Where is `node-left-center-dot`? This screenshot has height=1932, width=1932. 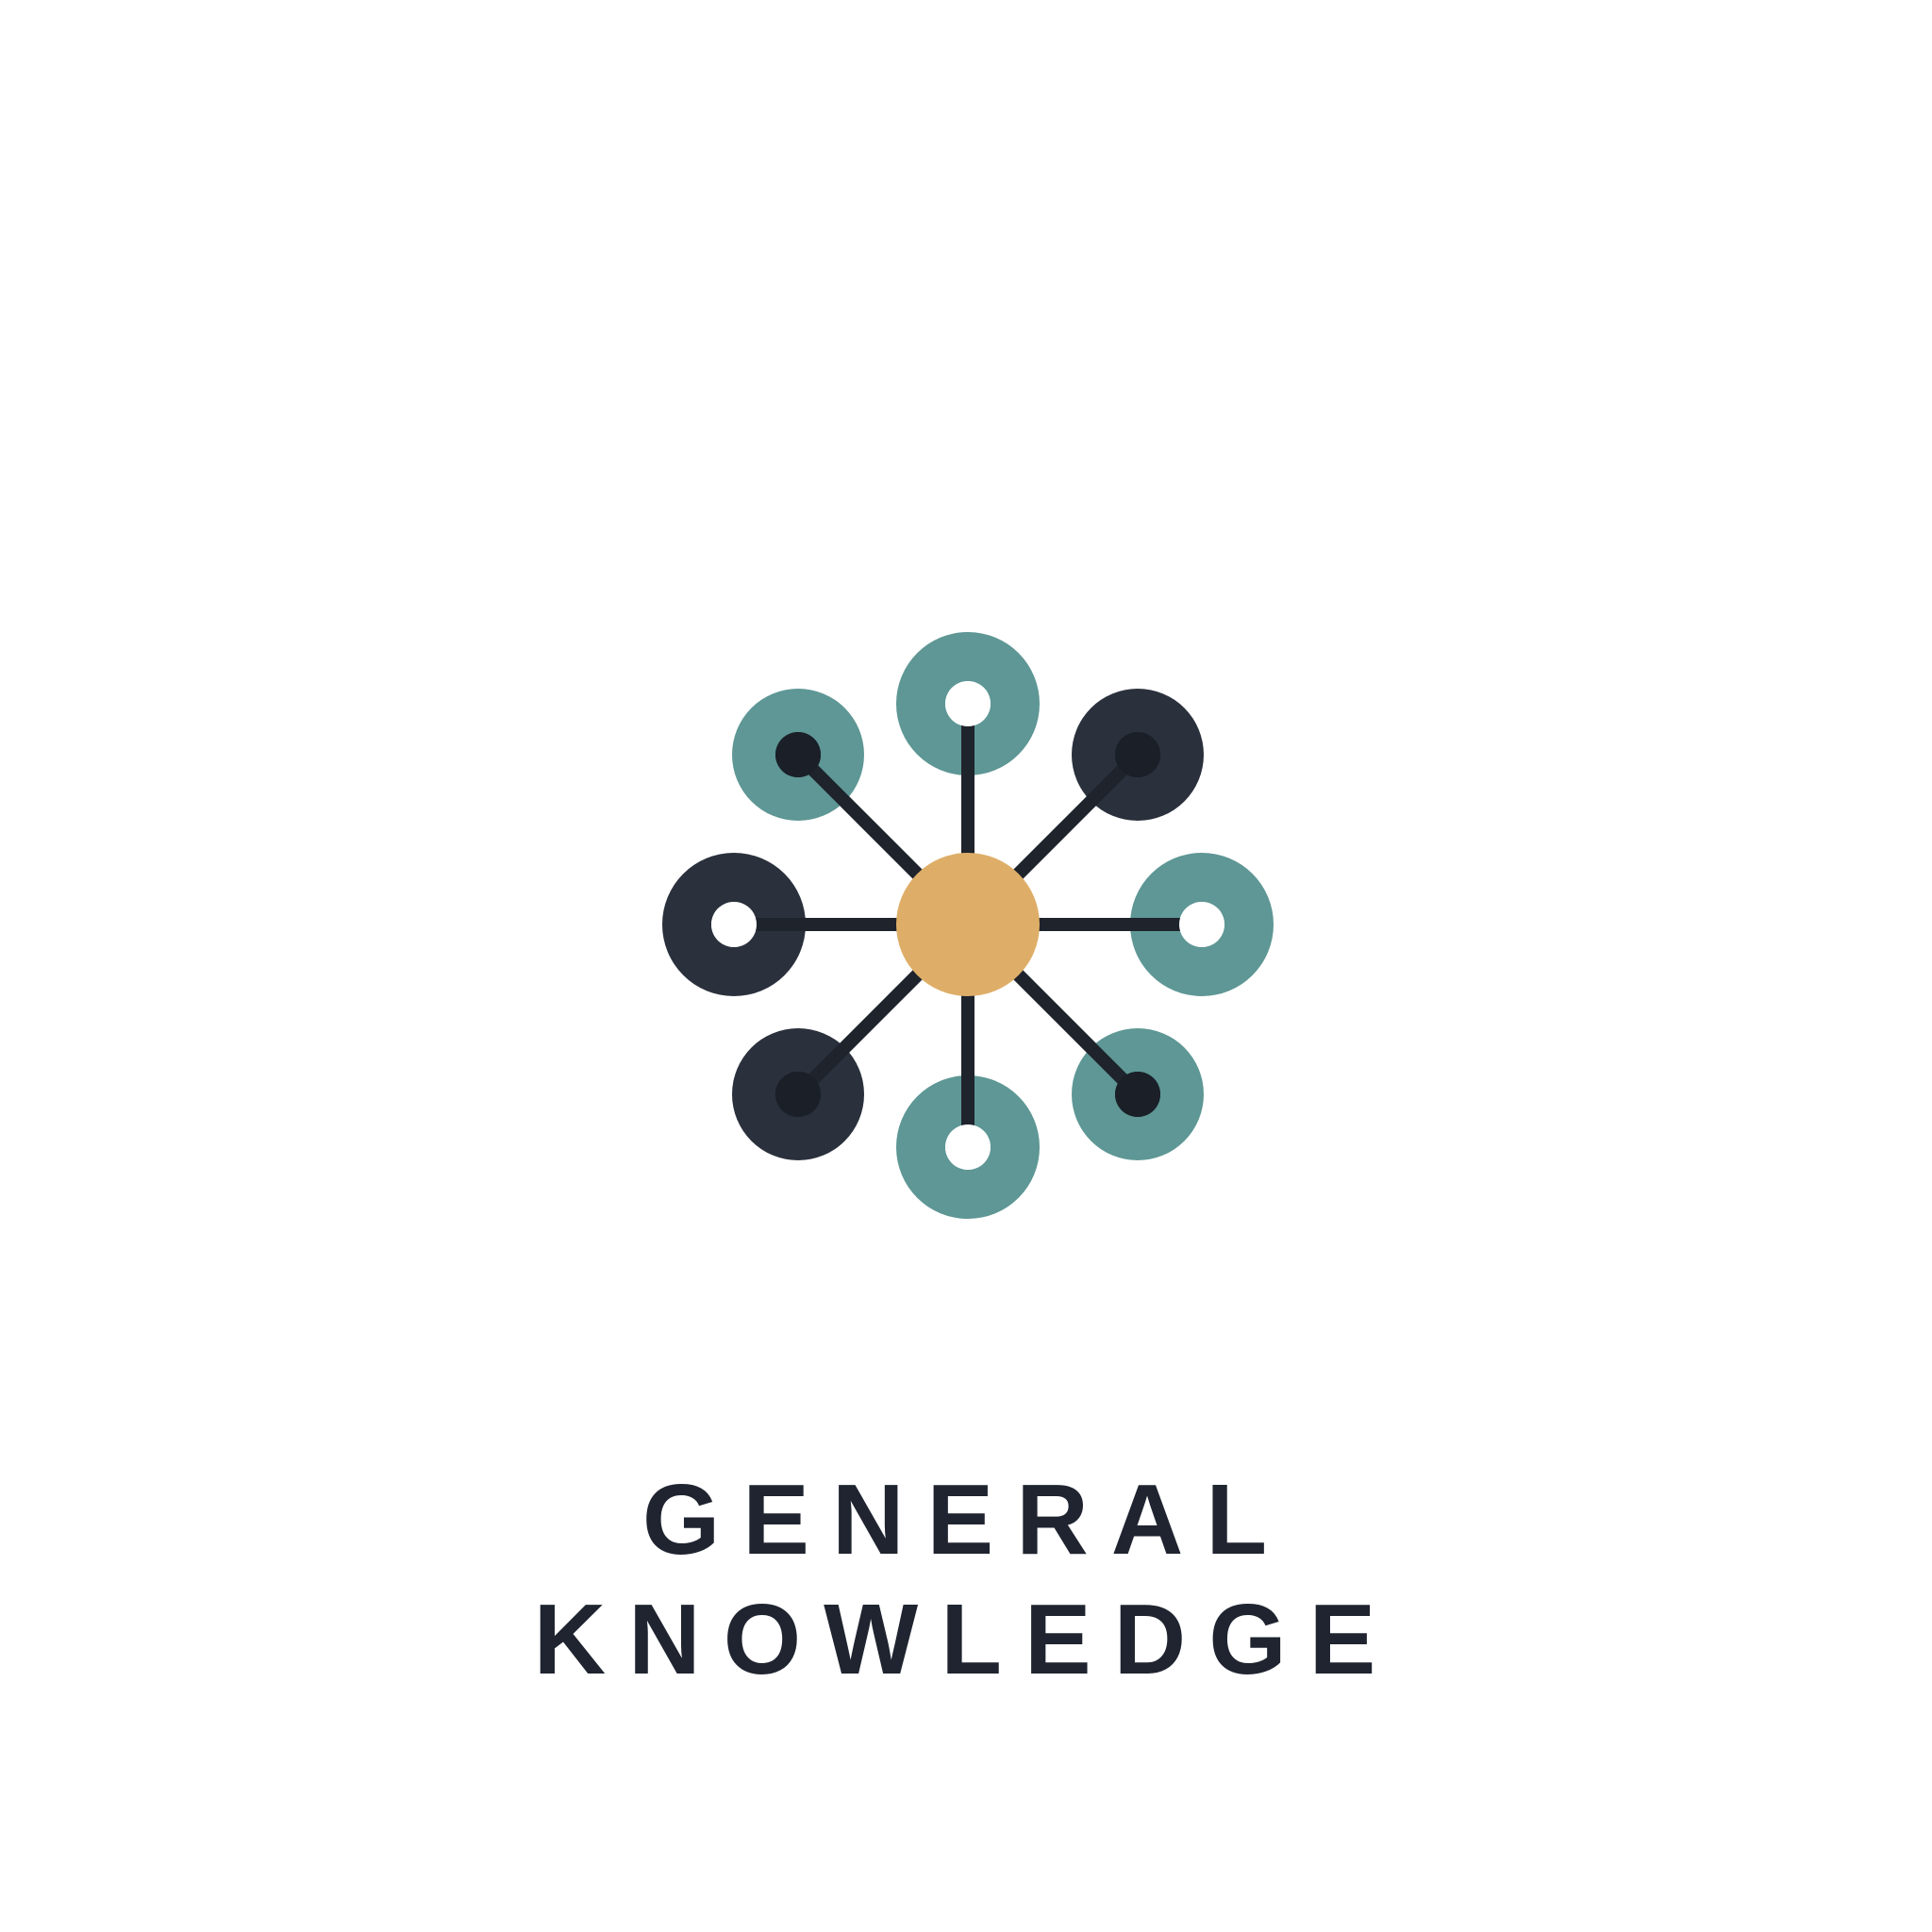 node-left-center-dot is located at coordinates (734, 925).